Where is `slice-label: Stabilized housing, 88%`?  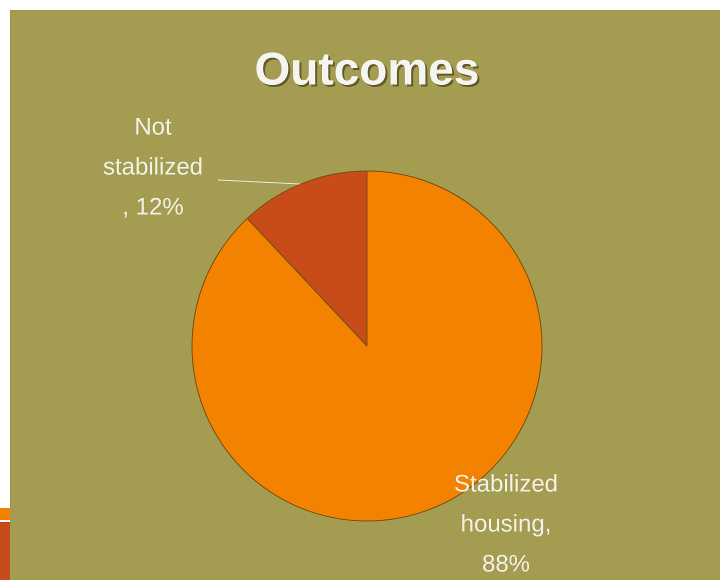 slice-label: Stabilized housing, 88% is located at coordinates (506, 524).